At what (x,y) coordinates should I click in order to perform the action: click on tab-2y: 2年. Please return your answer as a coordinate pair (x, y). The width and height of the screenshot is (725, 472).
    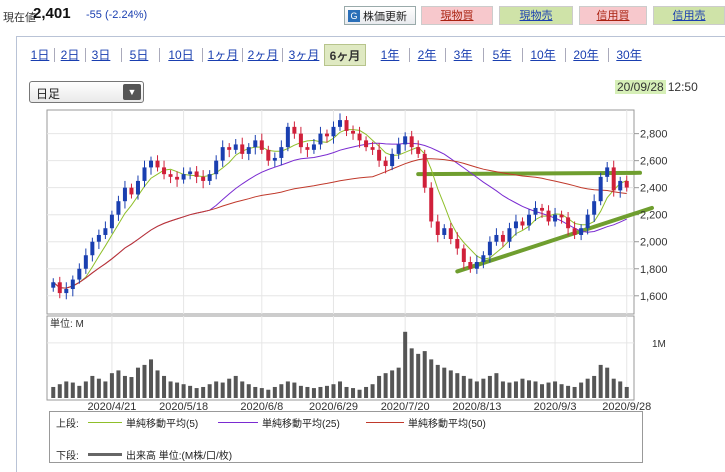
    Looking at the image, I should click on (427, 55).